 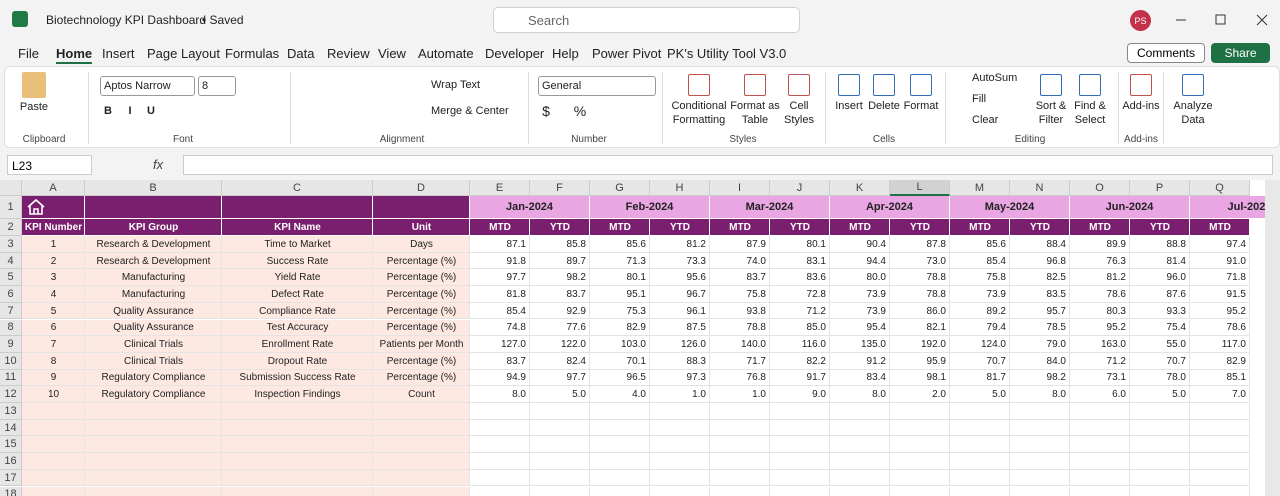 I want to click on ribbon-command: Insert, so click(x=849, y=106).